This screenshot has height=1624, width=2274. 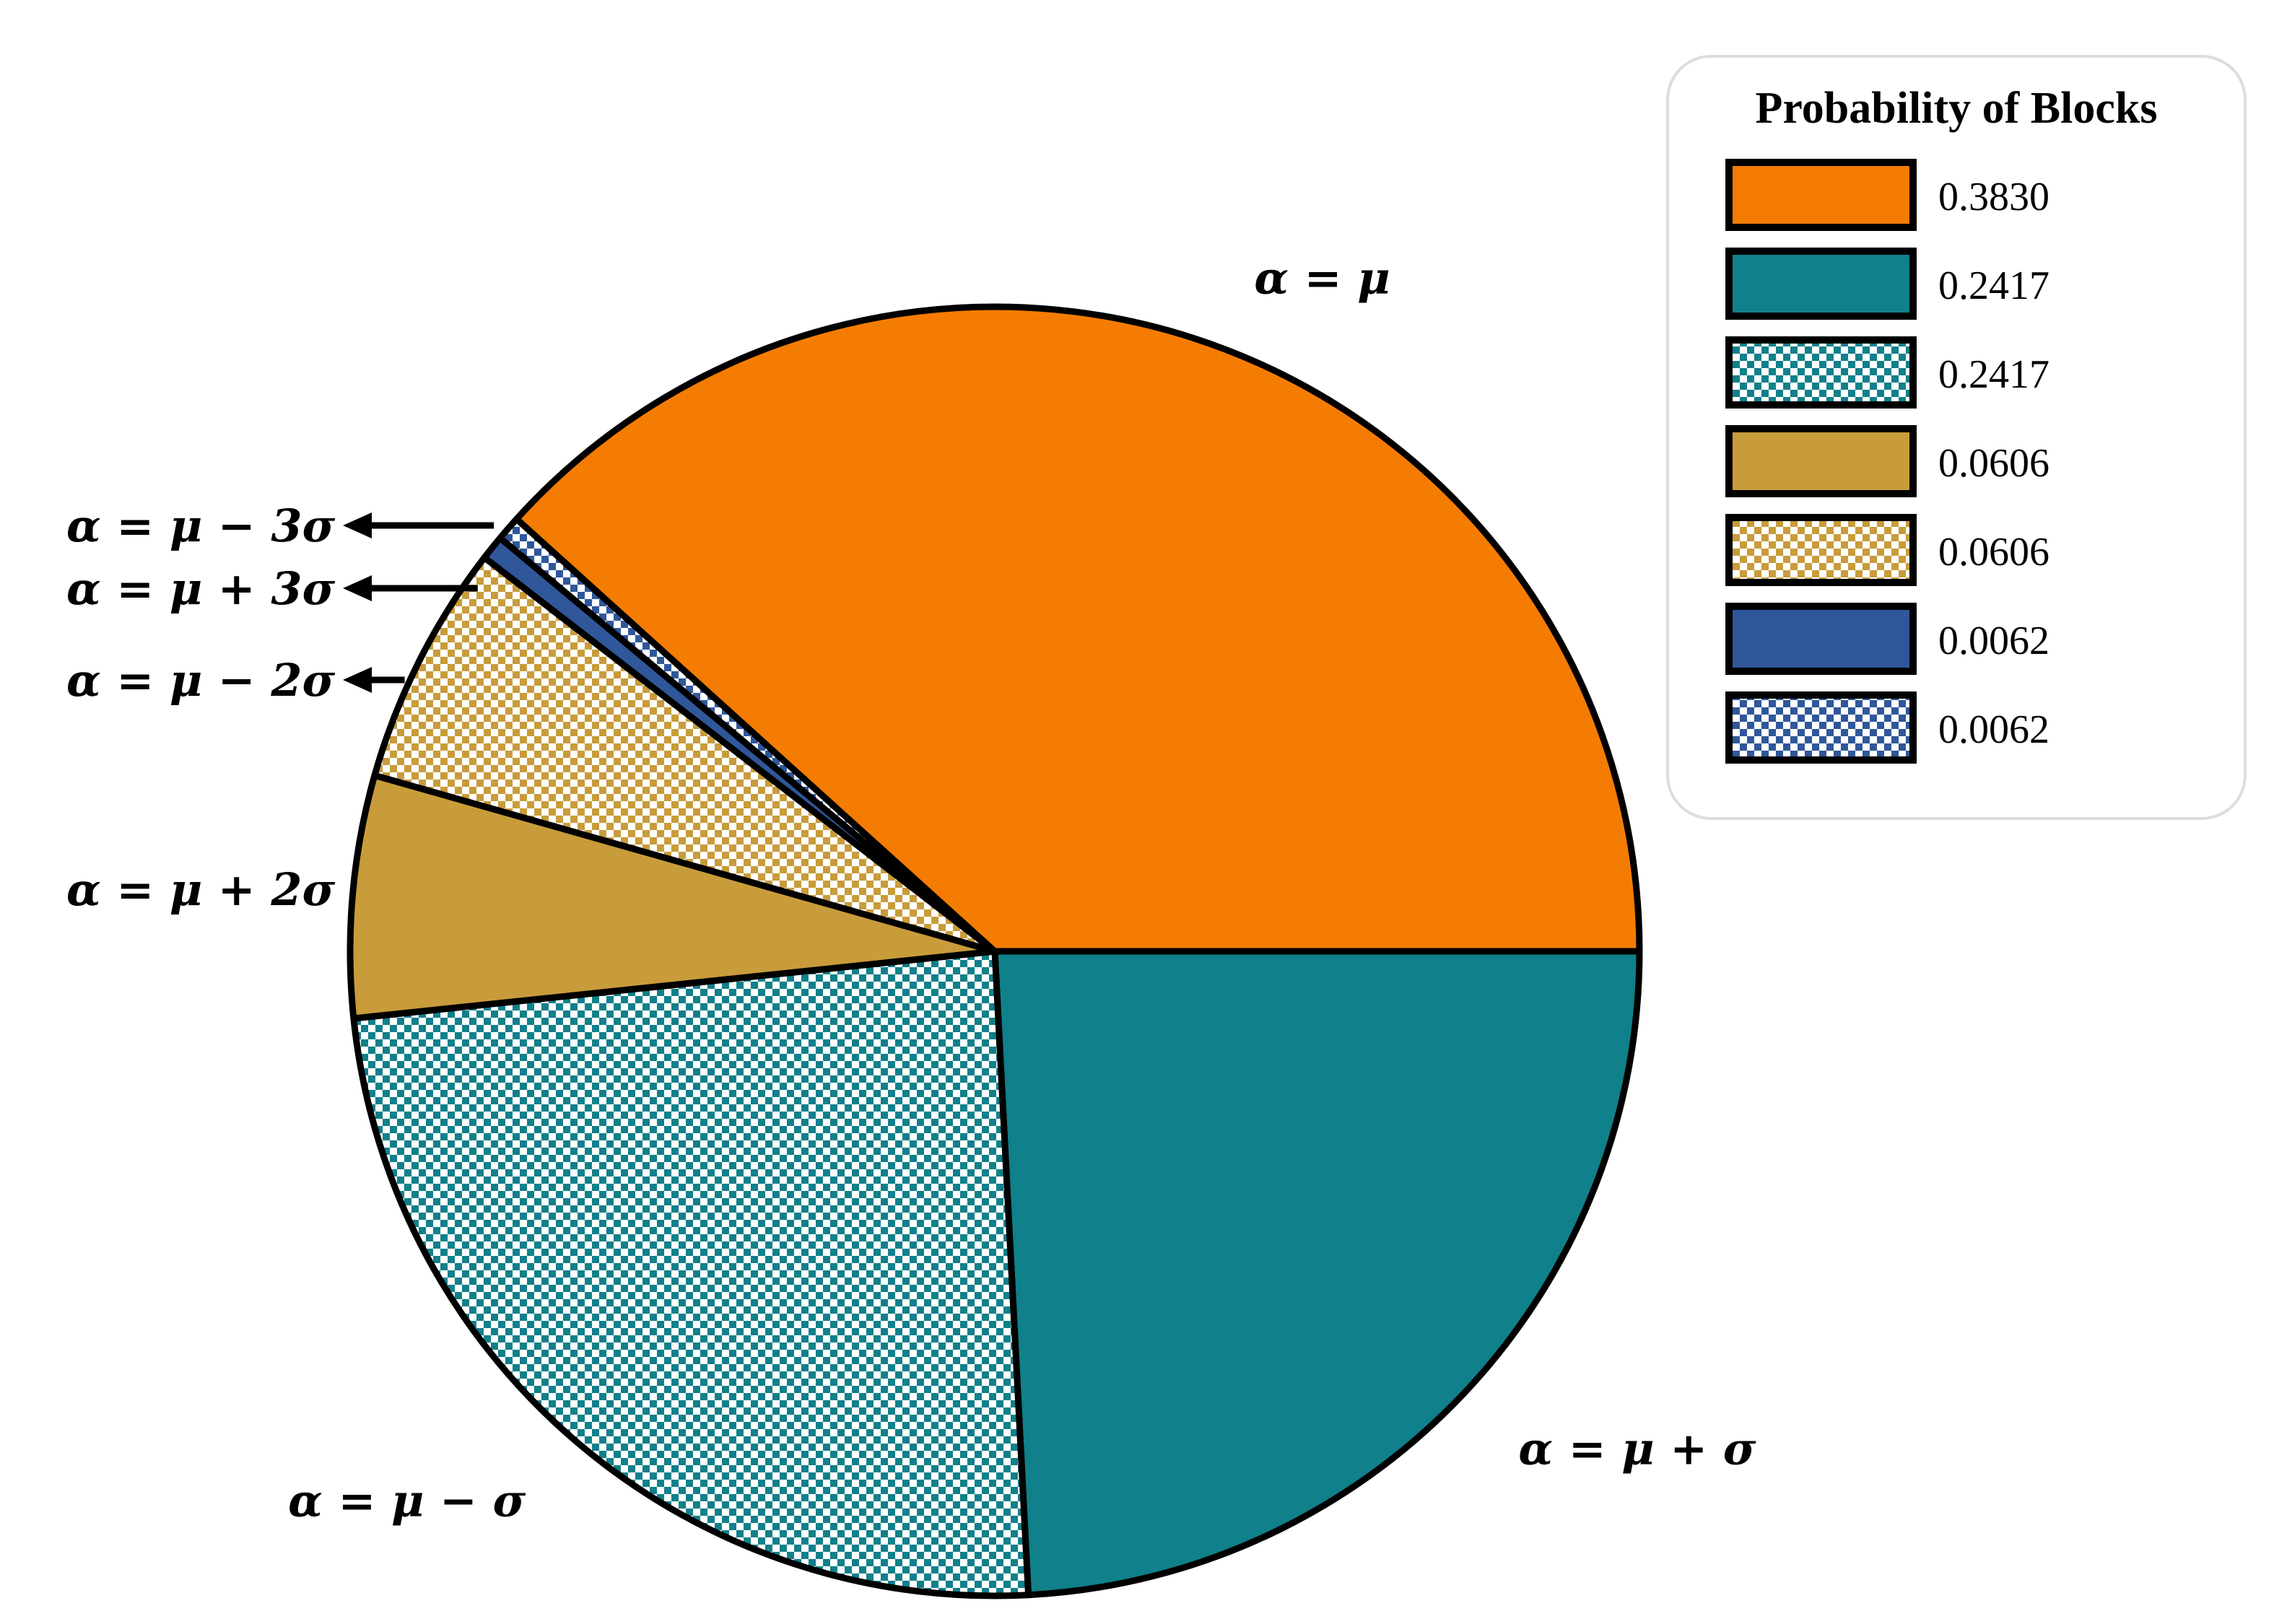 What do you see at coordinates (419, 602) in the screenshot?
I see `label-arrows` at bounding box center [419, 602].